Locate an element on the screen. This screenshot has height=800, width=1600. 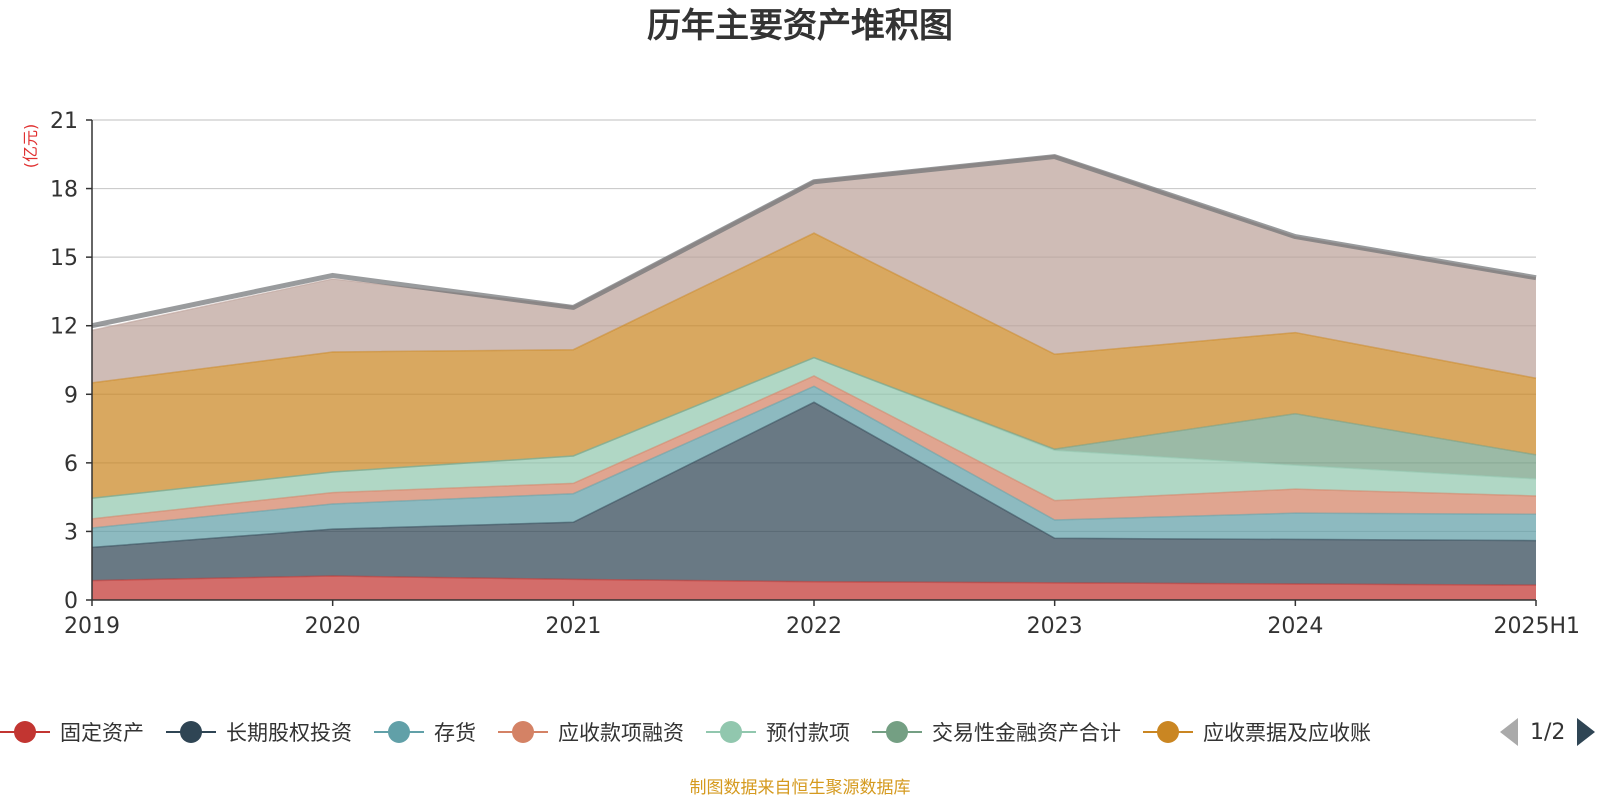
y-axis-unit-label: (亿元) is located at coordinates (30, 146).